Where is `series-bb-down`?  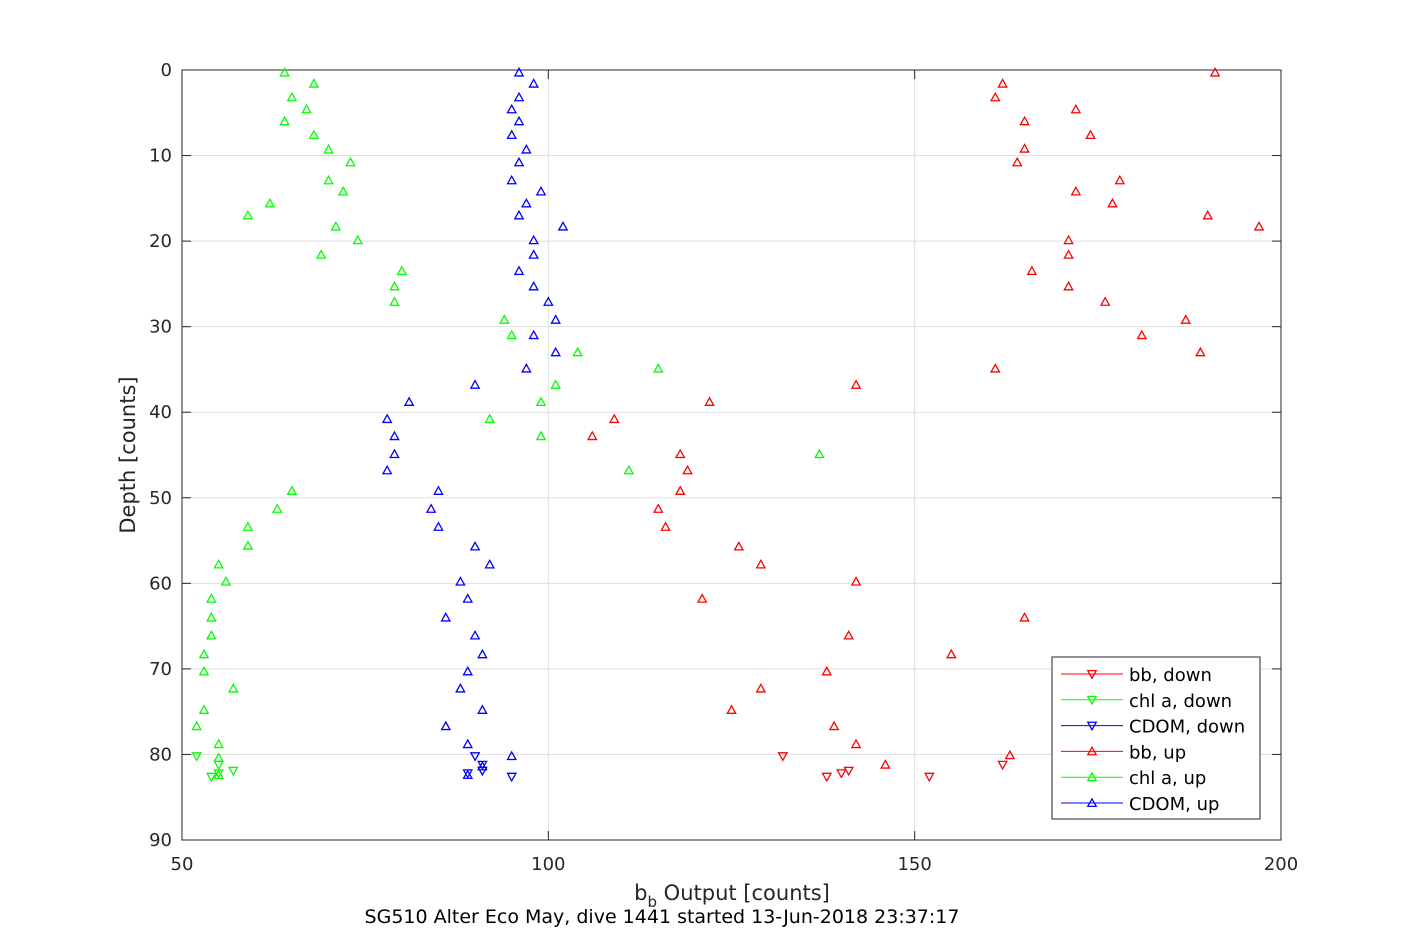 series-bb-down is located at coordinates (892, 767).